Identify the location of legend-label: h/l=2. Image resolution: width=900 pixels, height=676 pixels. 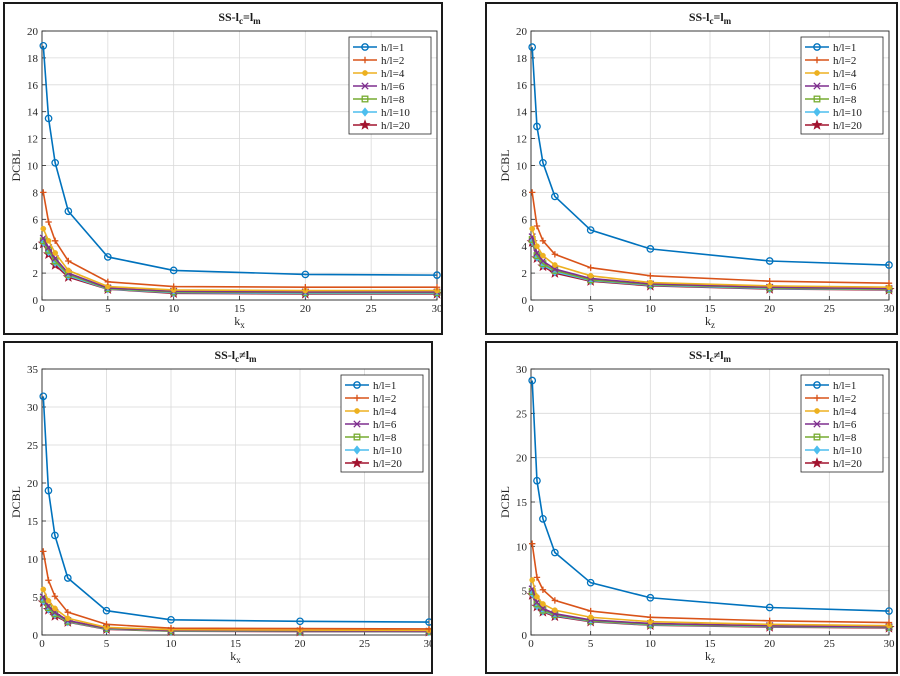
(844, 399).